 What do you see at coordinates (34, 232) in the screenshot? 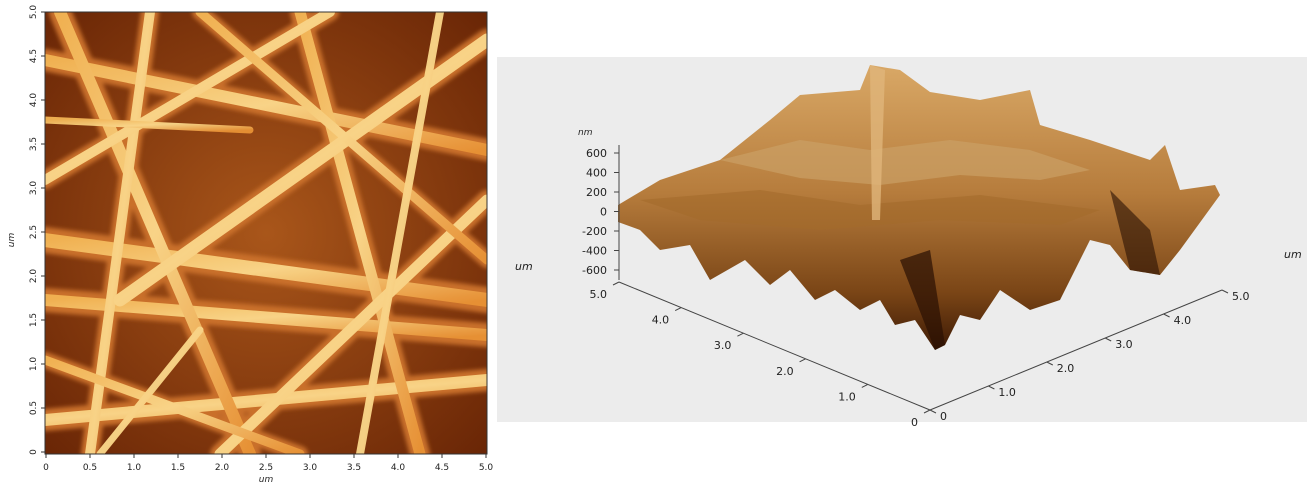
I see `y-tick-label: 2.5` at bounding box center [34, 232].